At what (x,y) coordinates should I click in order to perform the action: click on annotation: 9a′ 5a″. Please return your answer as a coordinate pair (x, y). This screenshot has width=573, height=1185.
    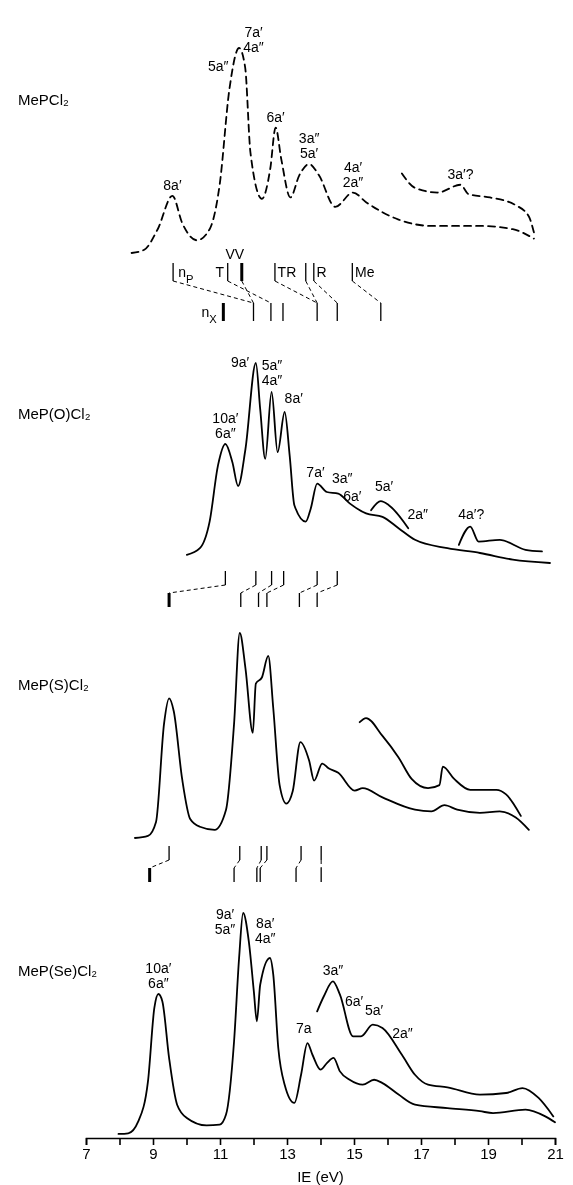
    Looking at the image, I should click on (225, 921).